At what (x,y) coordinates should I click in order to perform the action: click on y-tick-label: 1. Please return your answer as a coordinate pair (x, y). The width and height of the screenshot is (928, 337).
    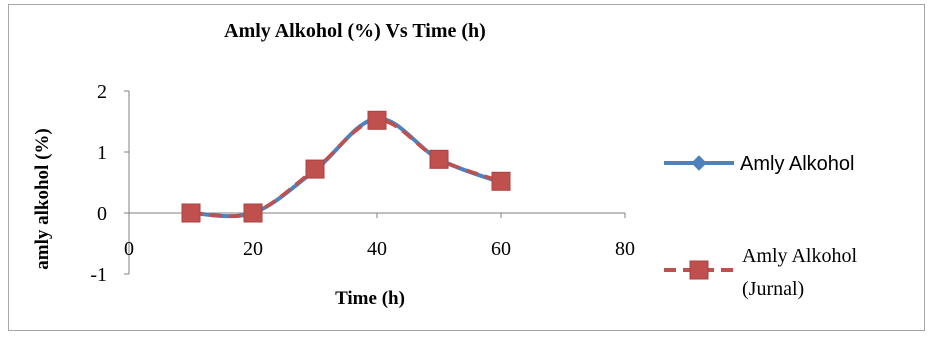
    Looking at the image, I should click on (102, 153).